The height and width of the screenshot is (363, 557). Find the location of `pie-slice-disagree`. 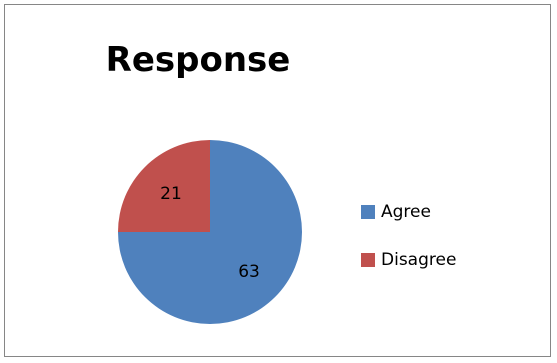

pie-slice-disagree is located at coordinates (164, 186).